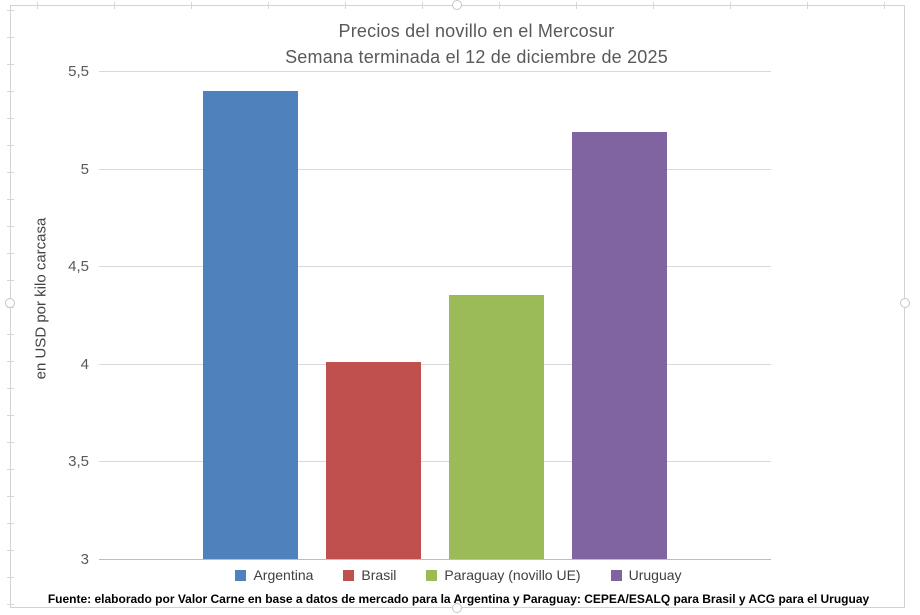 The height and width of the screenshot is (615, 920). I want to click on legend-label-brasil: Brasil, so click(379, 575).